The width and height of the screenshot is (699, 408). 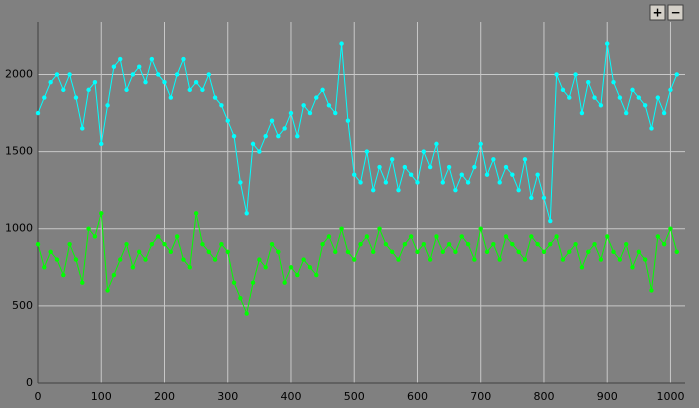 I want to click on y-tick-label: 0, so click(x=29, y=382).